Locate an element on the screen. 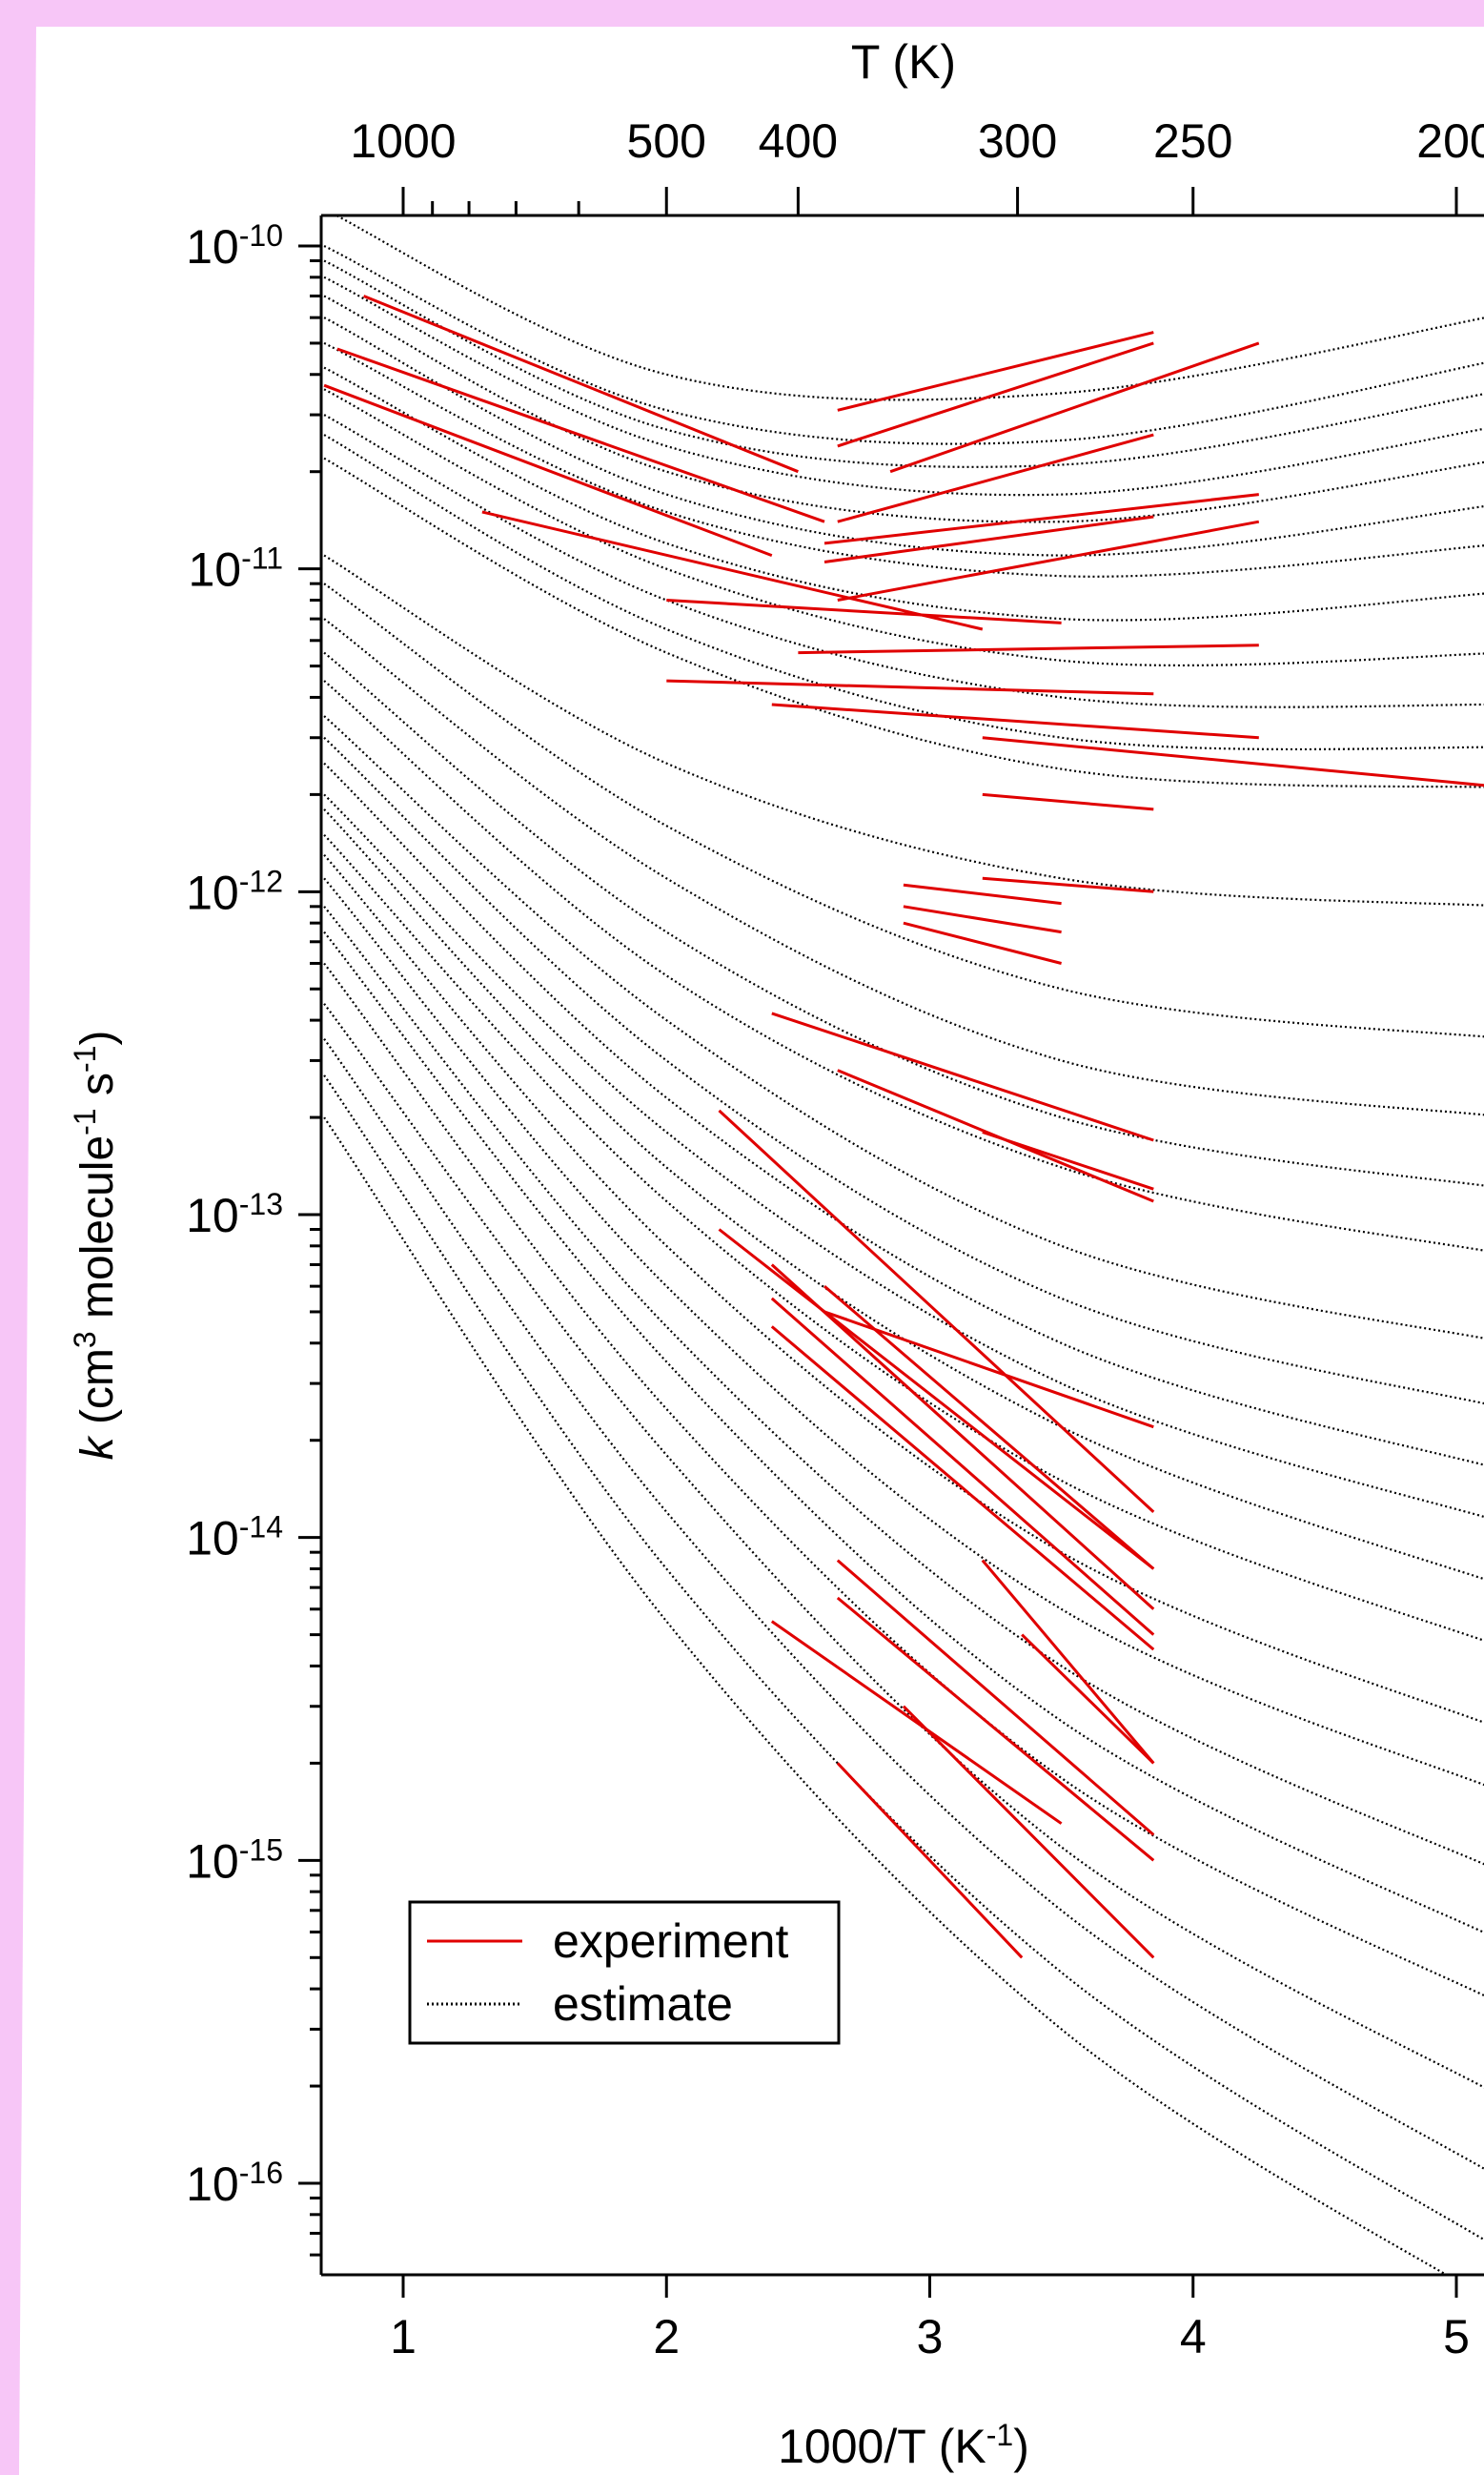  y-tick-label: 10-14 is located at coordinates (234, 1537).